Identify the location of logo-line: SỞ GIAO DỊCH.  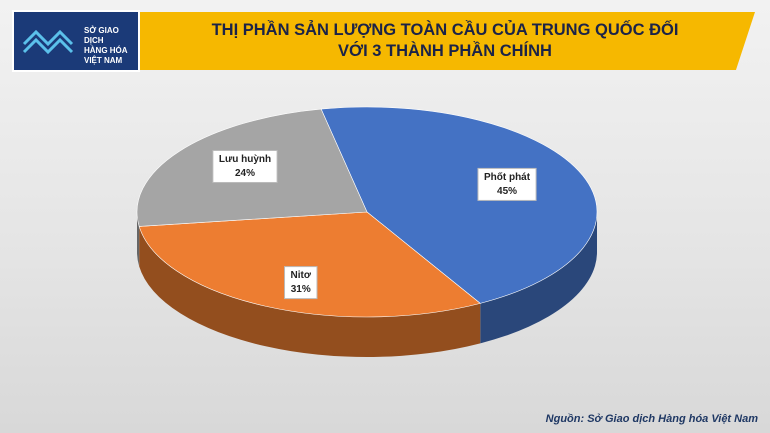
(101, 35).